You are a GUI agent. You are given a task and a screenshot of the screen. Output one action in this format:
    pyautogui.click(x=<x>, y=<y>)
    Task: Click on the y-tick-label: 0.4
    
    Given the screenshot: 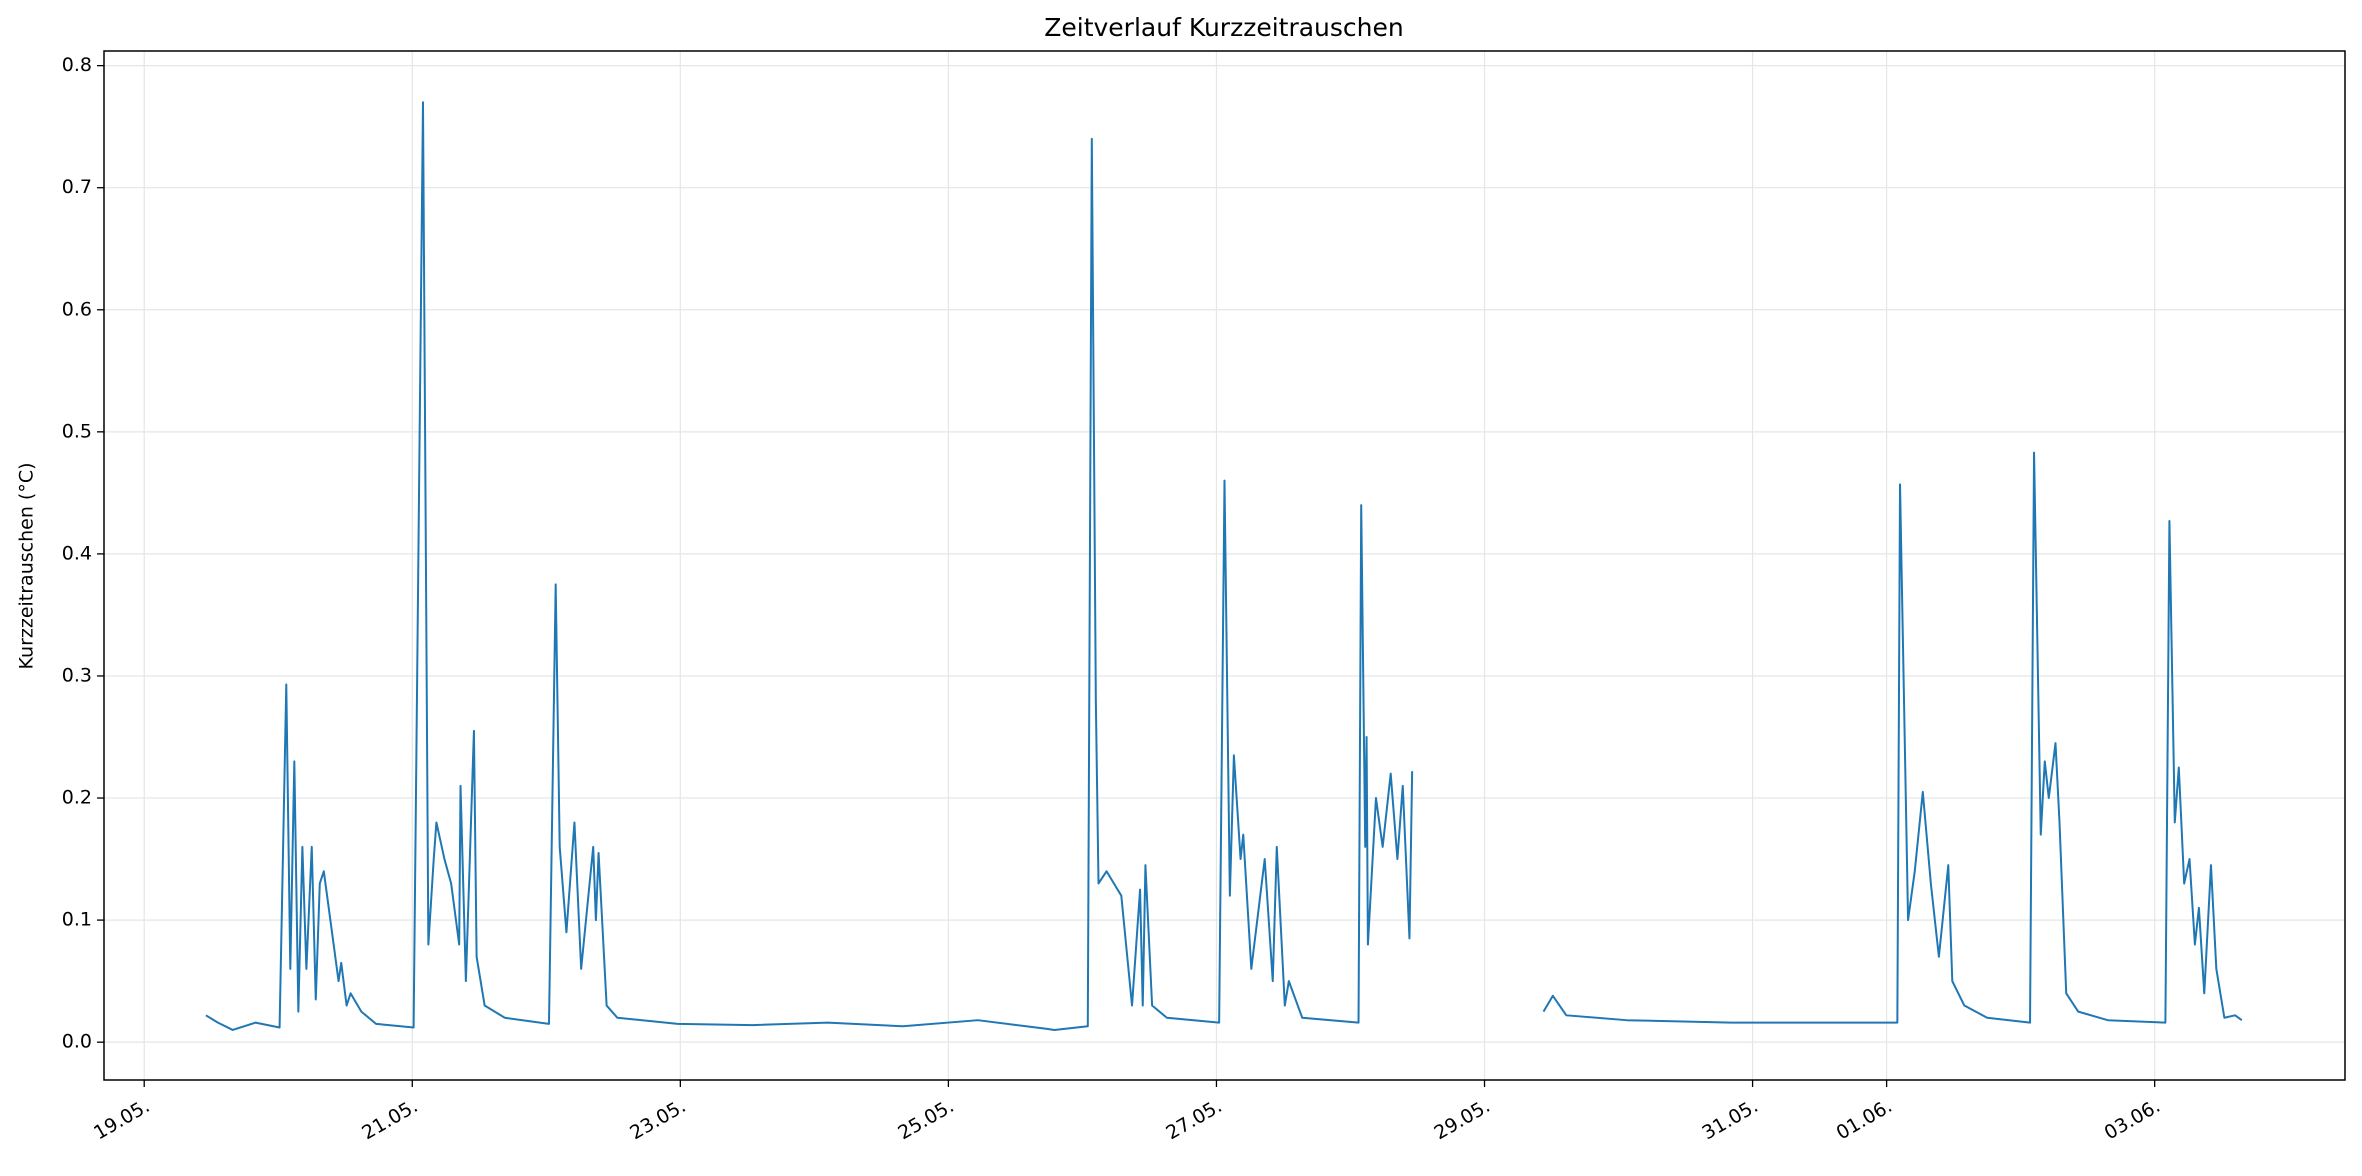 What is the action you would take?
    pyautogui.click(x=77, y=553)
    